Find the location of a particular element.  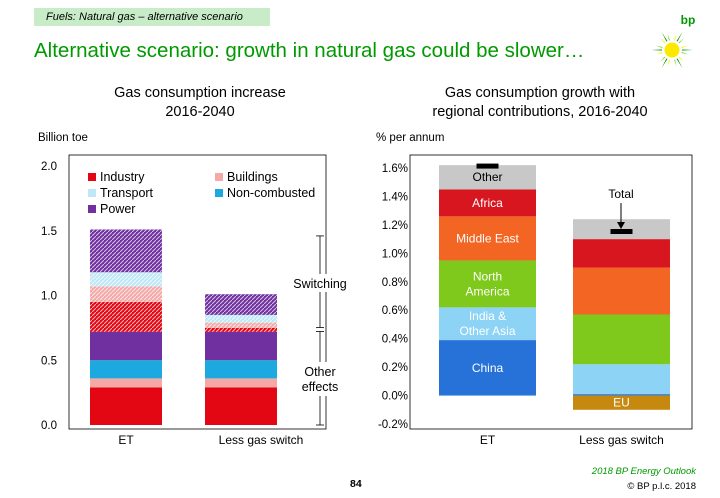

segment-label: China is located at coordinates (488, 368).